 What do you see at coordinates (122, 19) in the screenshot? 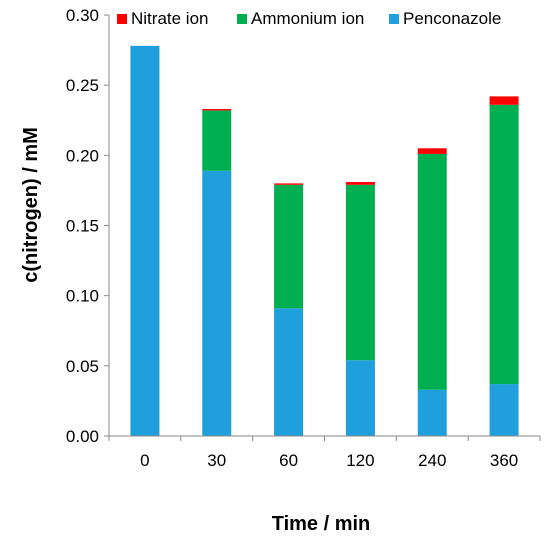
I see `legend-swatch-nitrate-ion` at bounding box center [122, 19].